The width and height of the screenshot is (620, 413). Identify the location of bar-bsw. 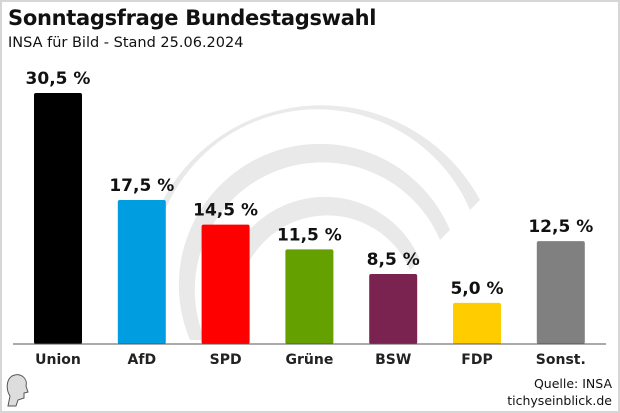
(393, 309).